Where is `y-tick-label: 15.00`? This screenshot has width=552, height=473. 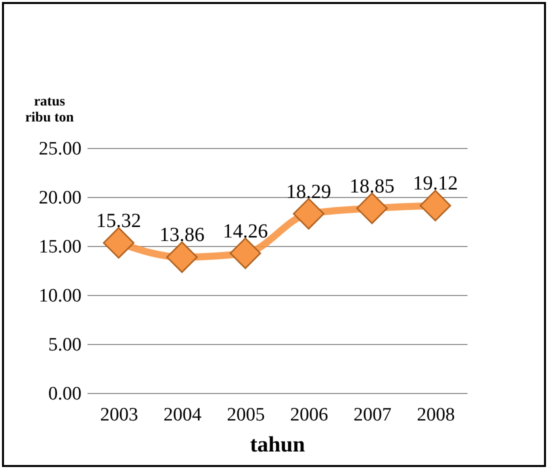 y-tick-label: 15.00 is located at coordinates (60, 247).